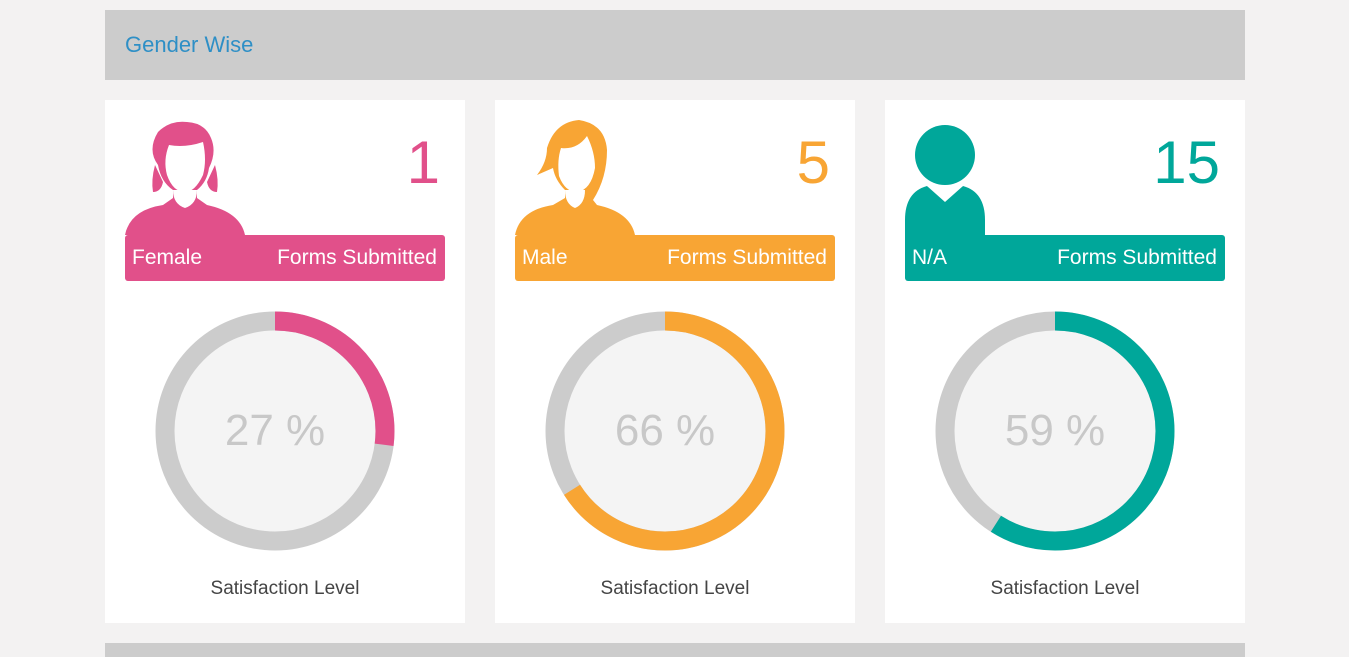  Describe the element at coordinates (167, 257) in the screenshot. I see `gender-label: Female` at that location.